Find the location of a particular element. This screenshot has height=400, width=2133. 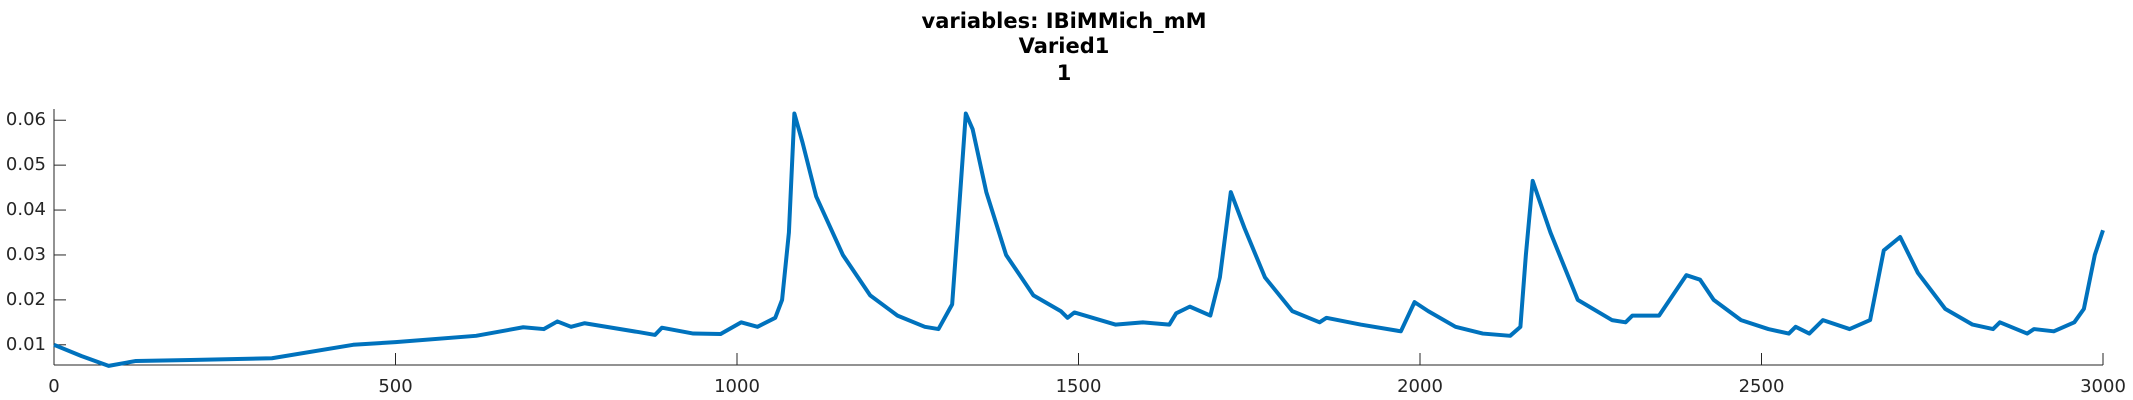

y-tick-label: 0.06 is located at coordinates (26, 119).